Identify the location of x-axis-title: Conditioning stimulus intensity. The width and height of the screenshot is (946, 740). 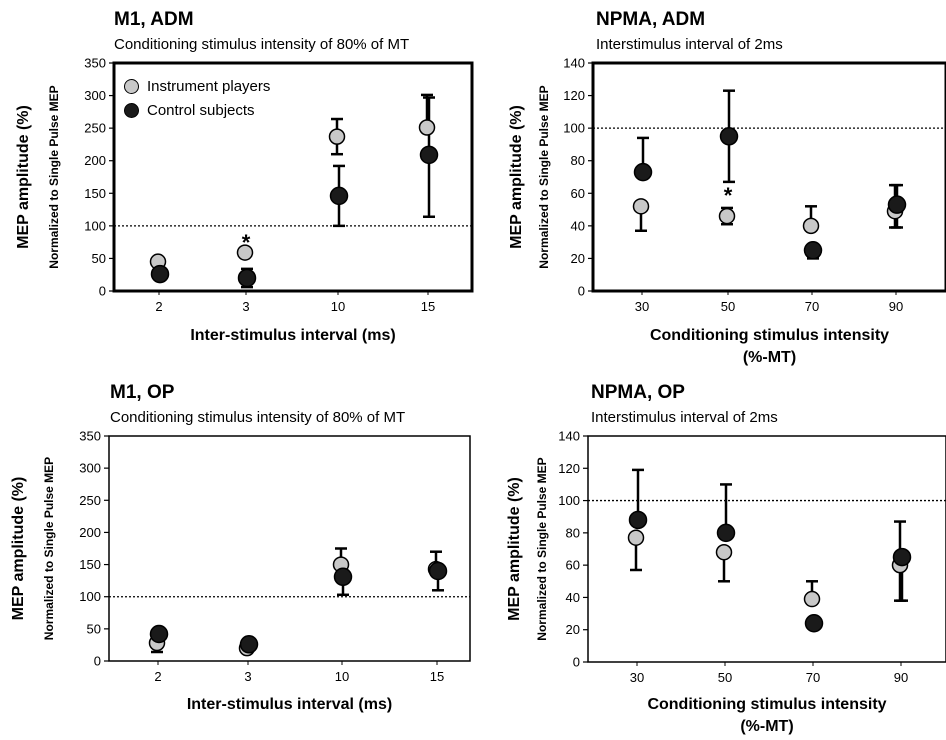
(766, 704).